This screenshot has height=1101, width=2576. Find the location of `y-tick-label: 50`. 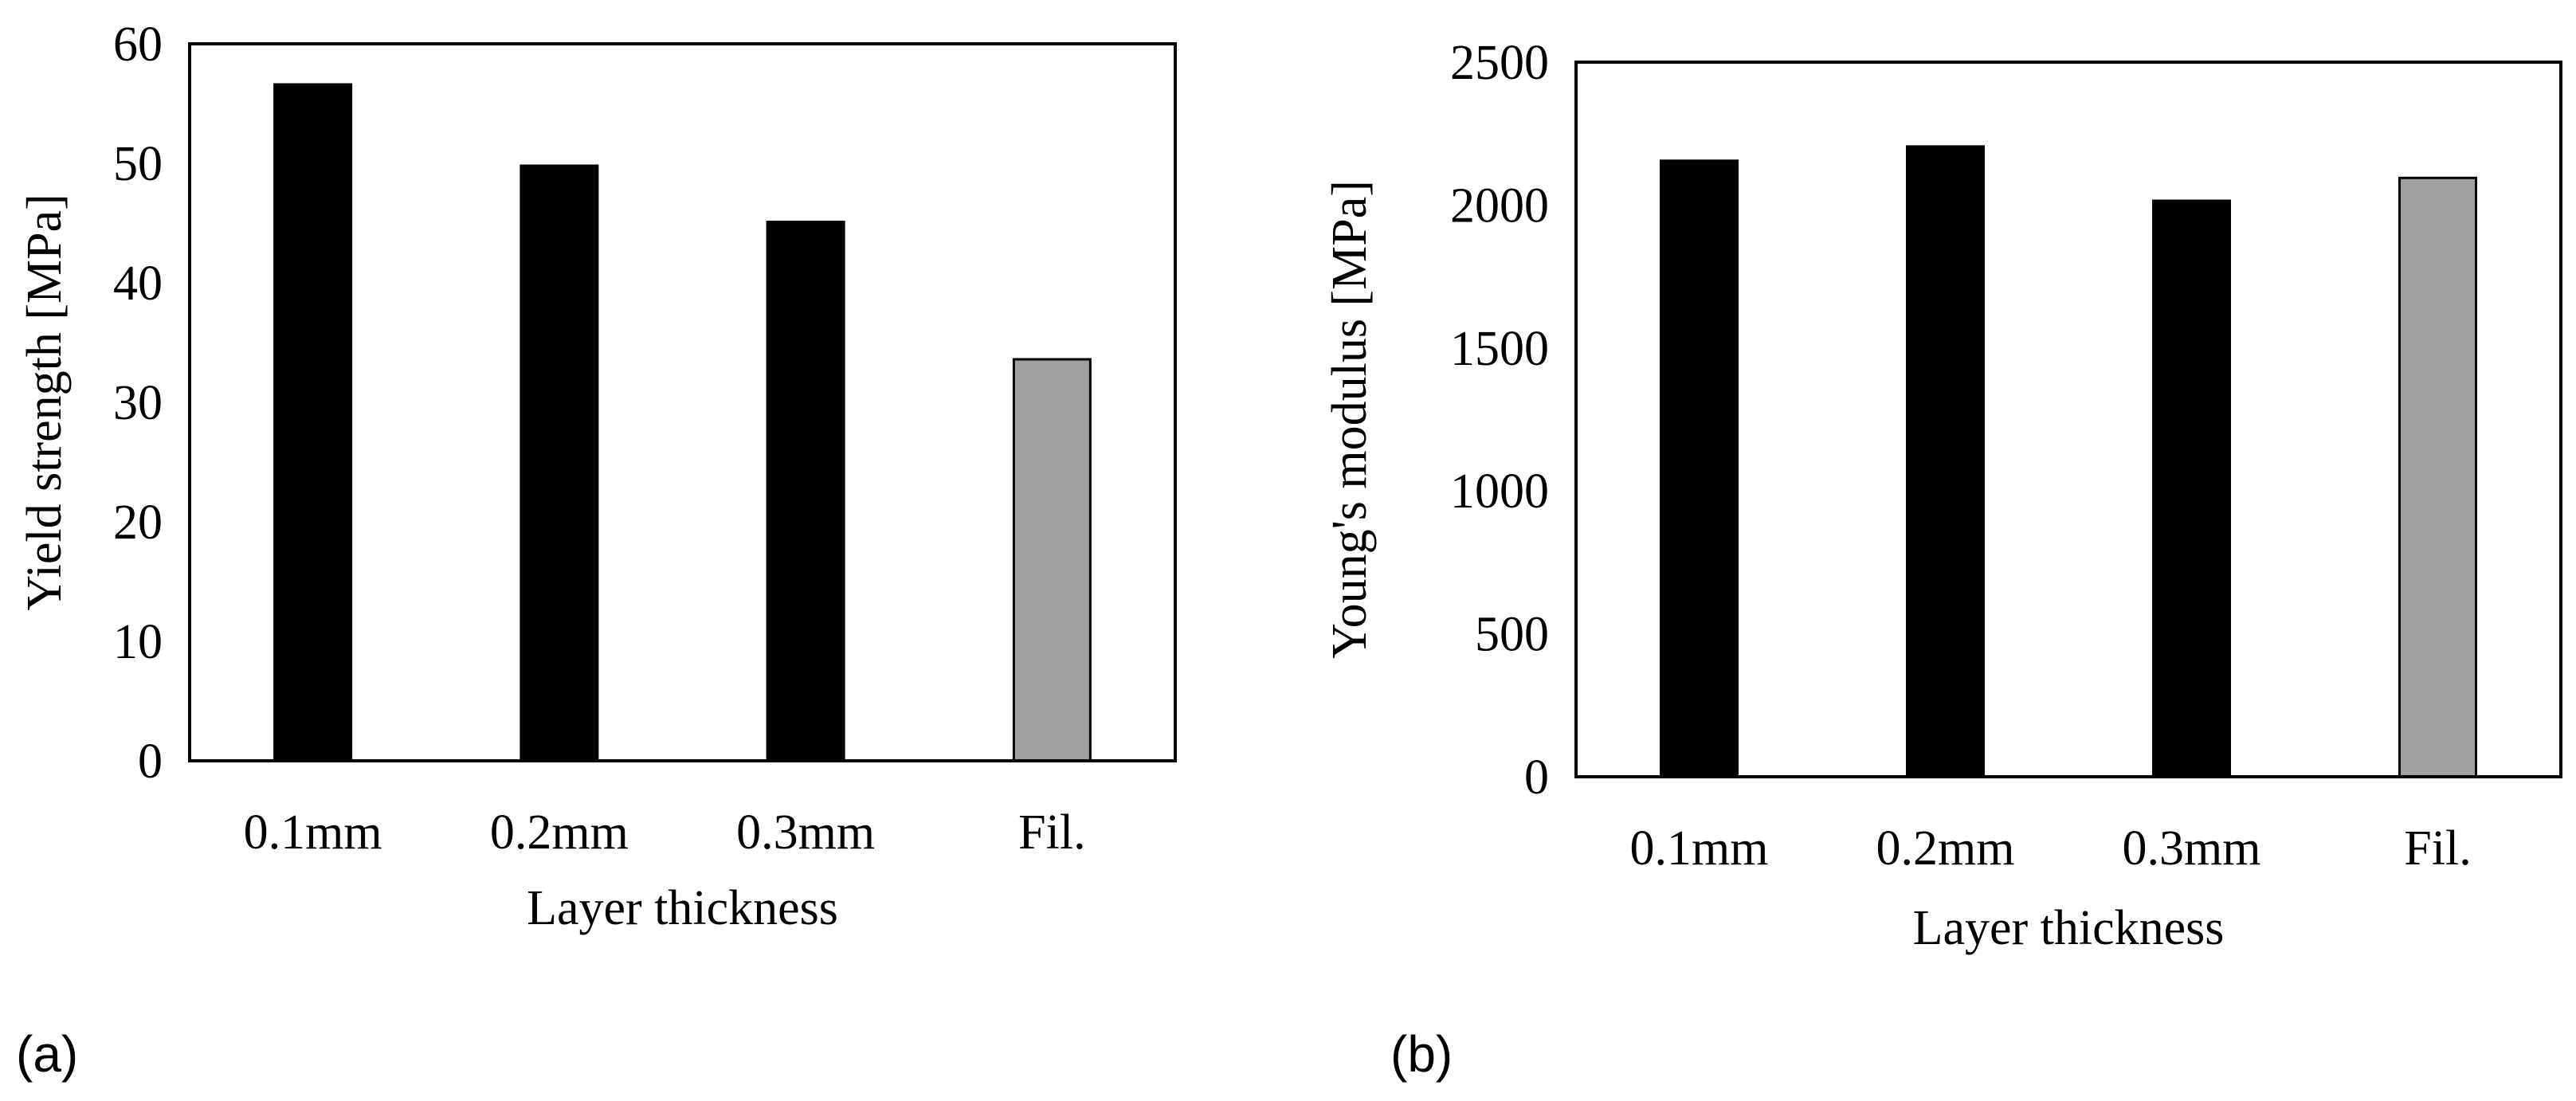

y-tick-label: 50 is located at coordinates (138, 164).